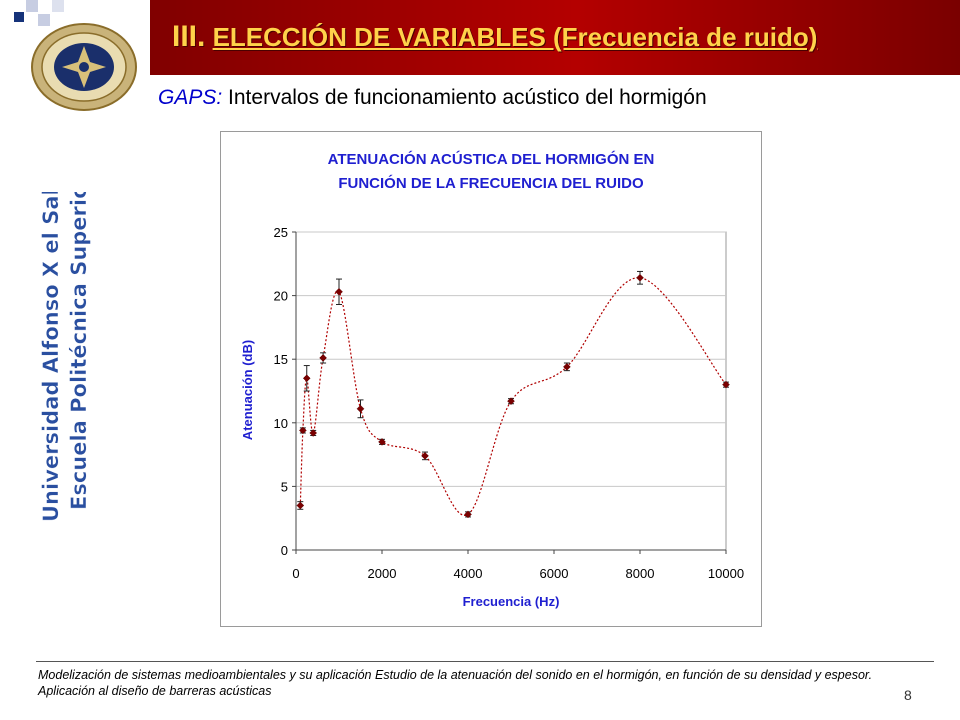 The width and height of the screenshot is (960, 720). Describe the element at coordinates (468, 573) in the screenshot. I see `x-tick-label: 4000` at that location.